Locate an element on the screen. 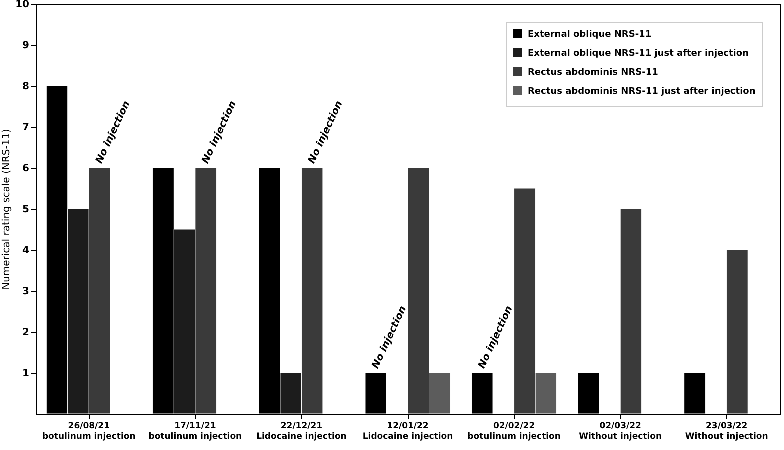  x-tick-label: 02/02/22 botulinum injection is located at coordinates (514, 432).